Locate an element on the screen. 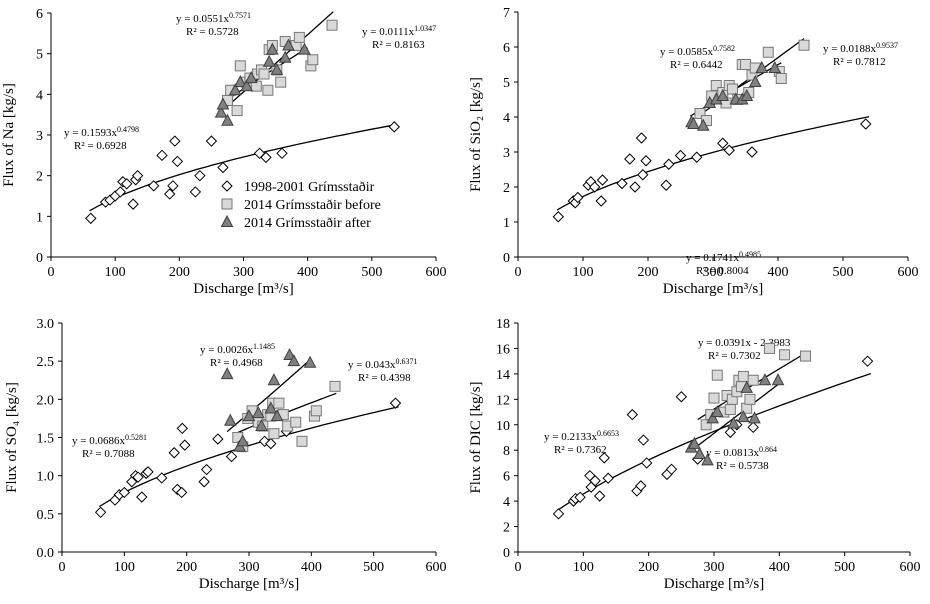 This screenshot has width=930, height=604. y-tick-label: 1 is located at coordinates (506, 223).